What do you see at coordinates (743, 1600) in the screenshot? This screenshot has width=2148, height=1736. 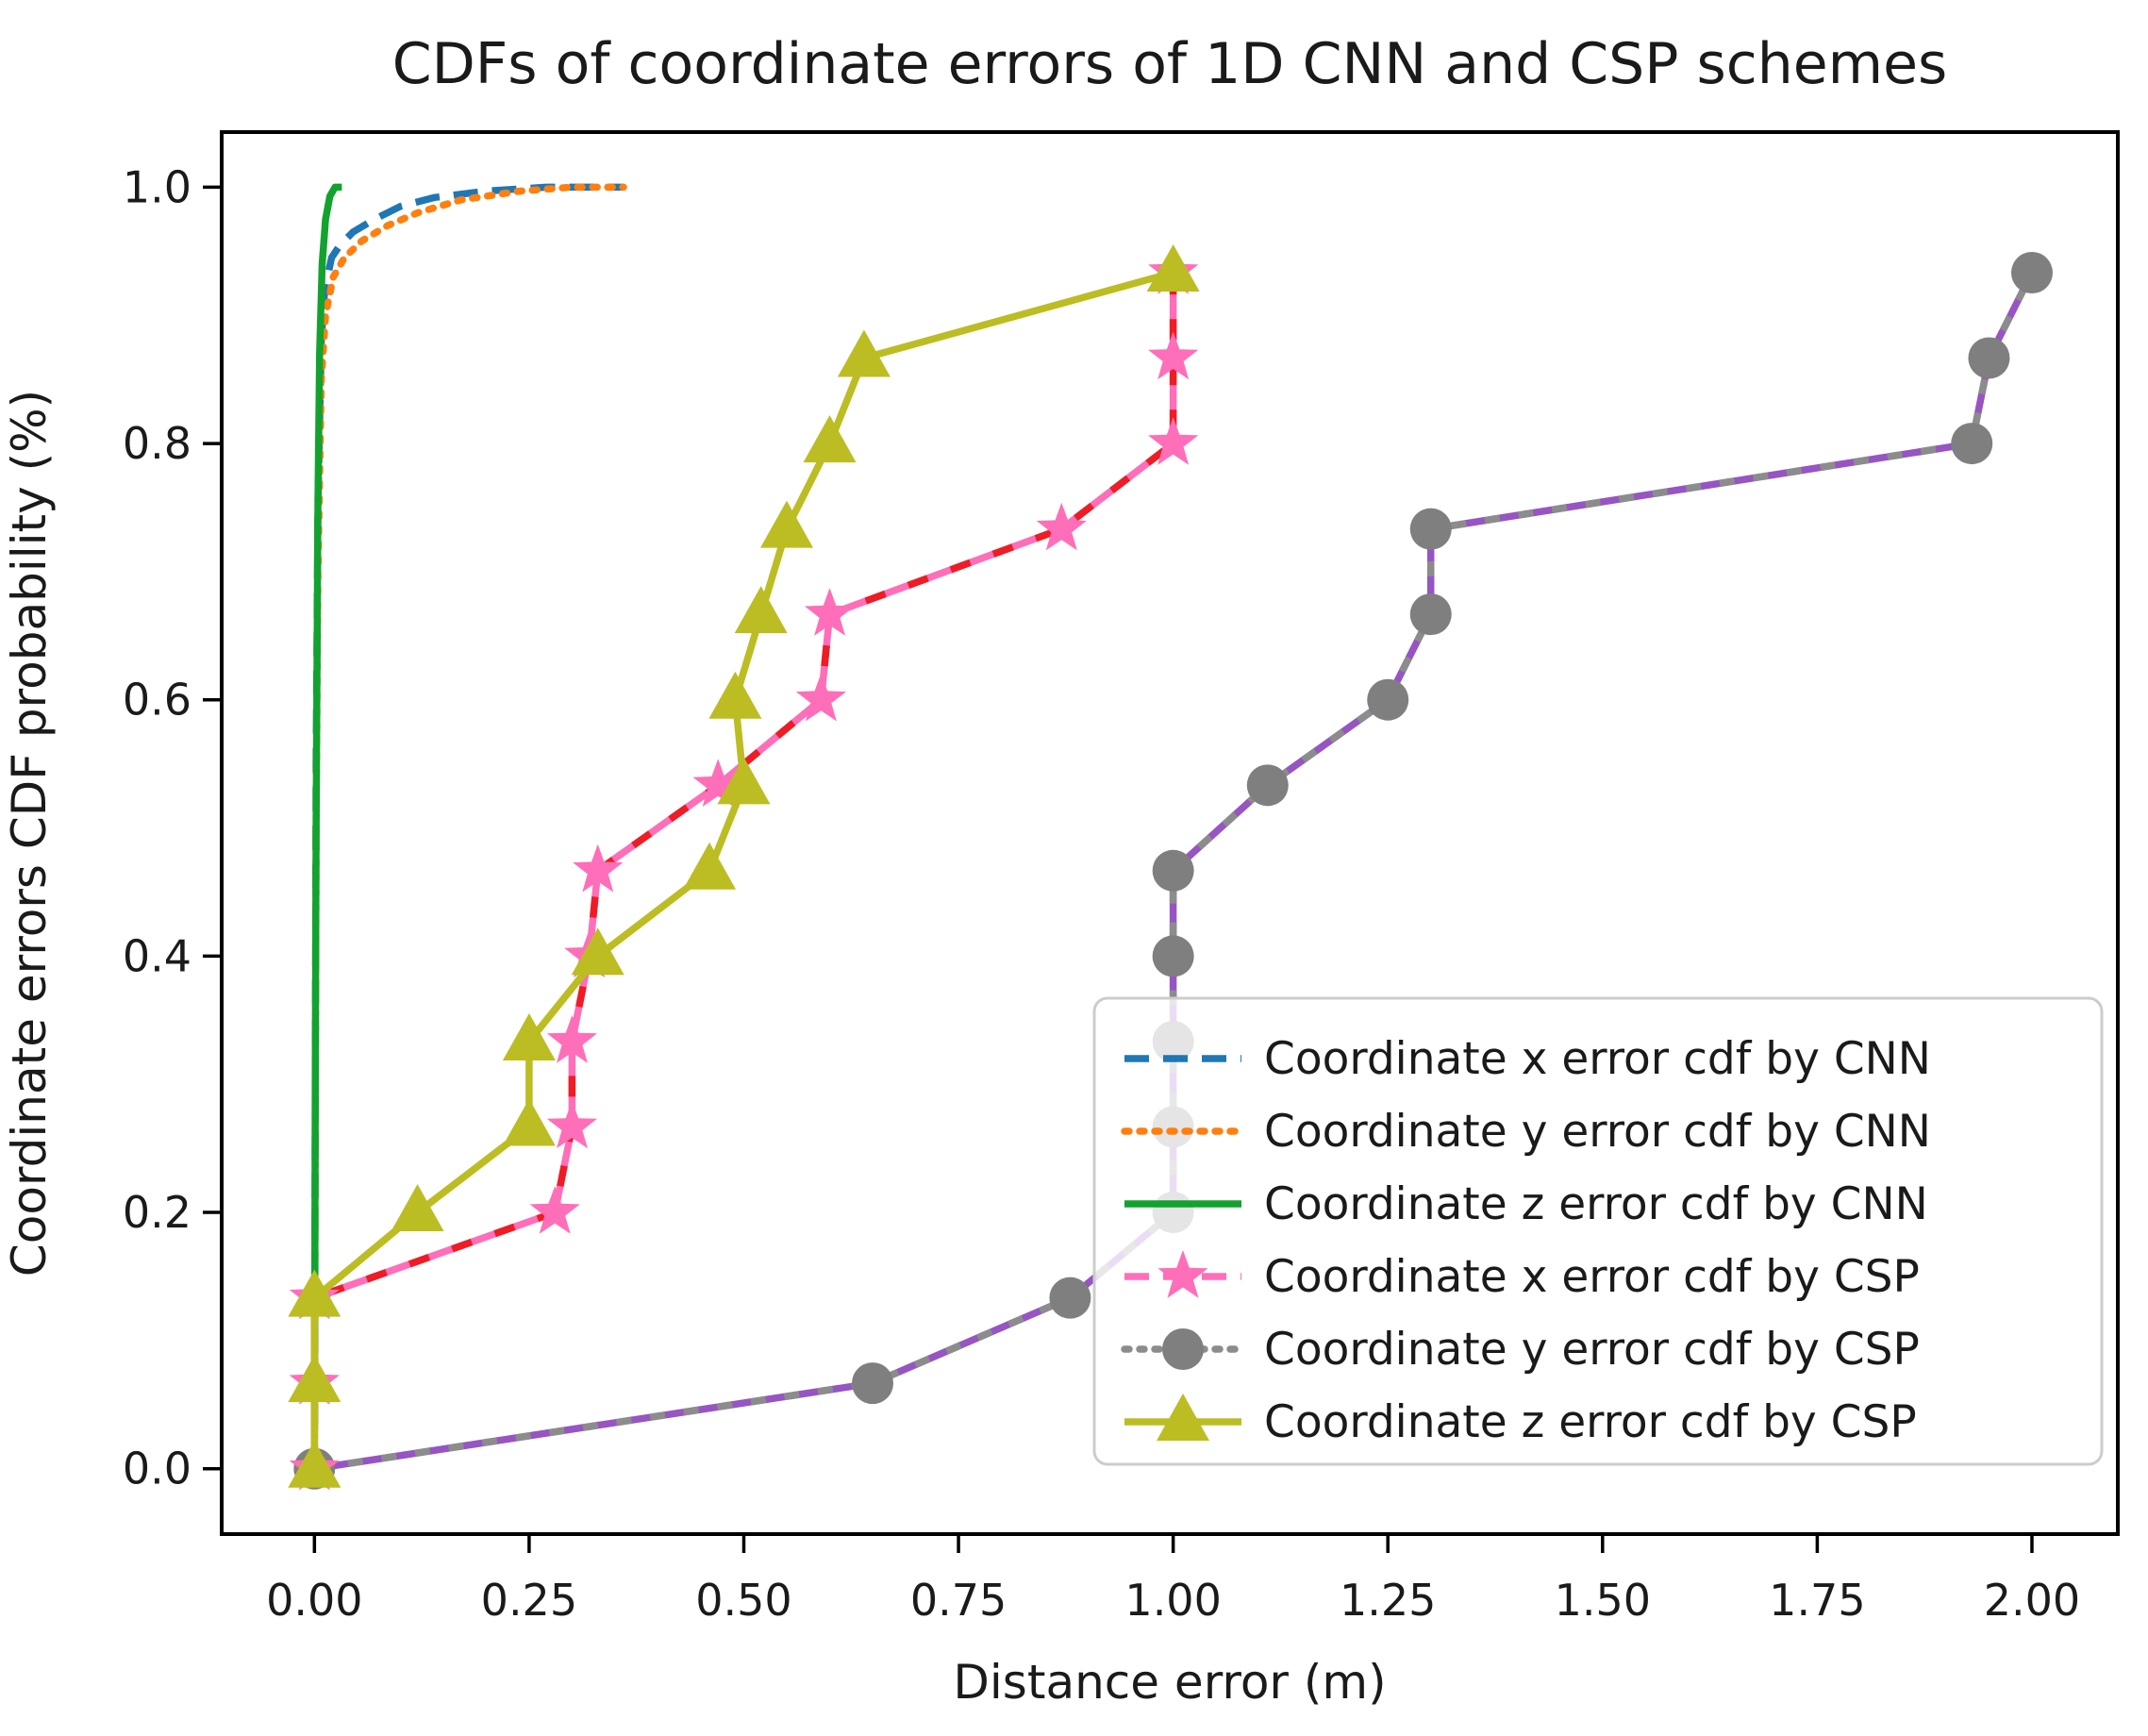 I see `x-tick-label: 0.50` at bounding box center [743, 1600].